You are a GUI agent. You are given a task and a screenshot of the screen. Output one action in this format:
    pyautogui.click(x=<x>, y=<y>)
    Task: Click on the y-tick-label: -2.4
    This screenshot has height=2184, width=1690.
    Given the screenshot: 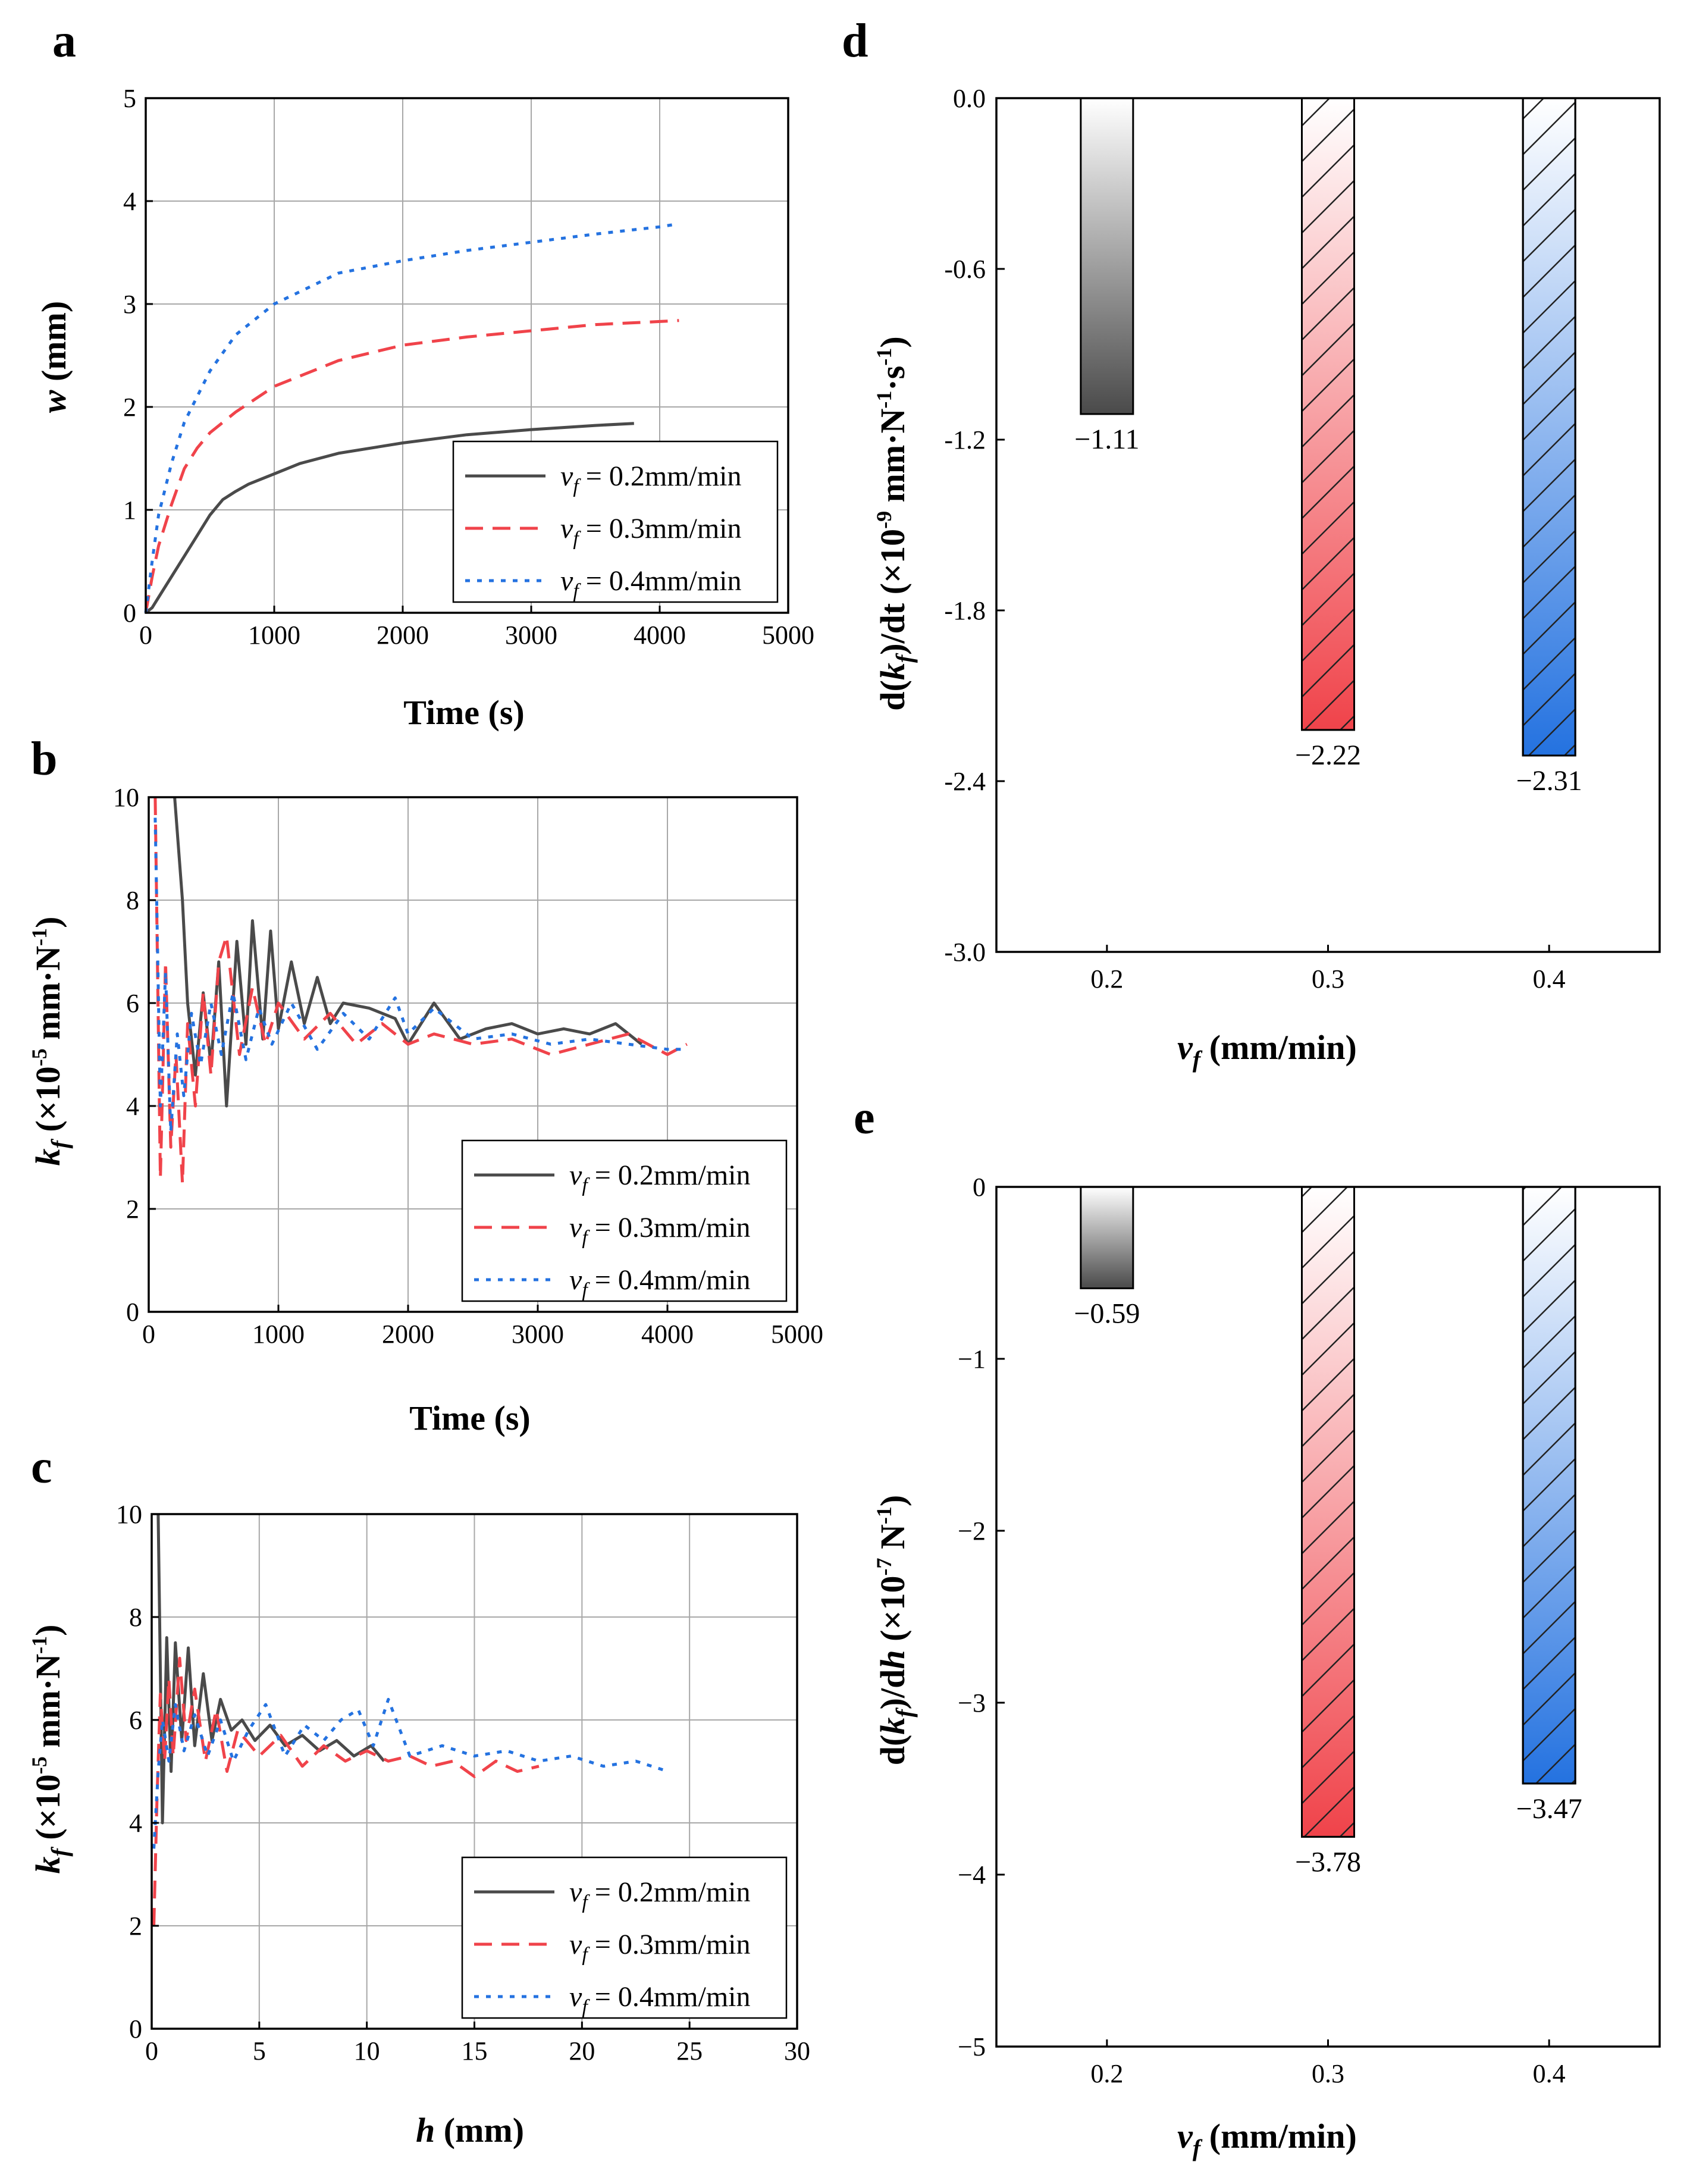 What is the action you would take?
    pyautogui.click(x=965, y=781)
    